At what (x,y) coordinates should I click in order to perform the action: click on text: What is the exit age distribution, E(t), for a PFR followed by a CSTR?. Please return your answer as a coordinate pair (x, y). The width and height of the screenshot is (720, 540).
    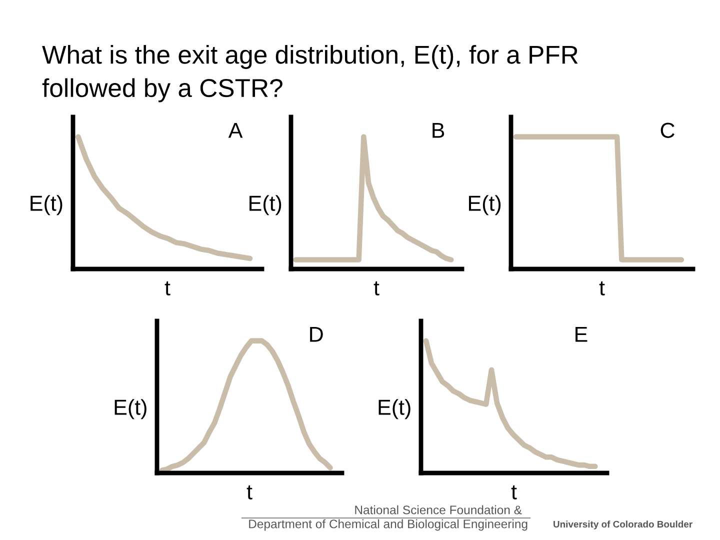
    Looking at the image, I should click on (310, 73).